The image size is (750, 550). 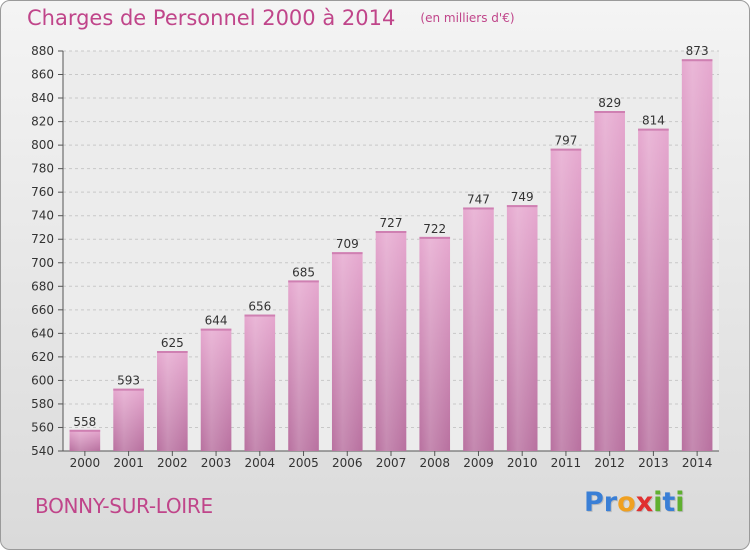 I want to click on x-tick-label: 2000, so click(x=85, y=463).